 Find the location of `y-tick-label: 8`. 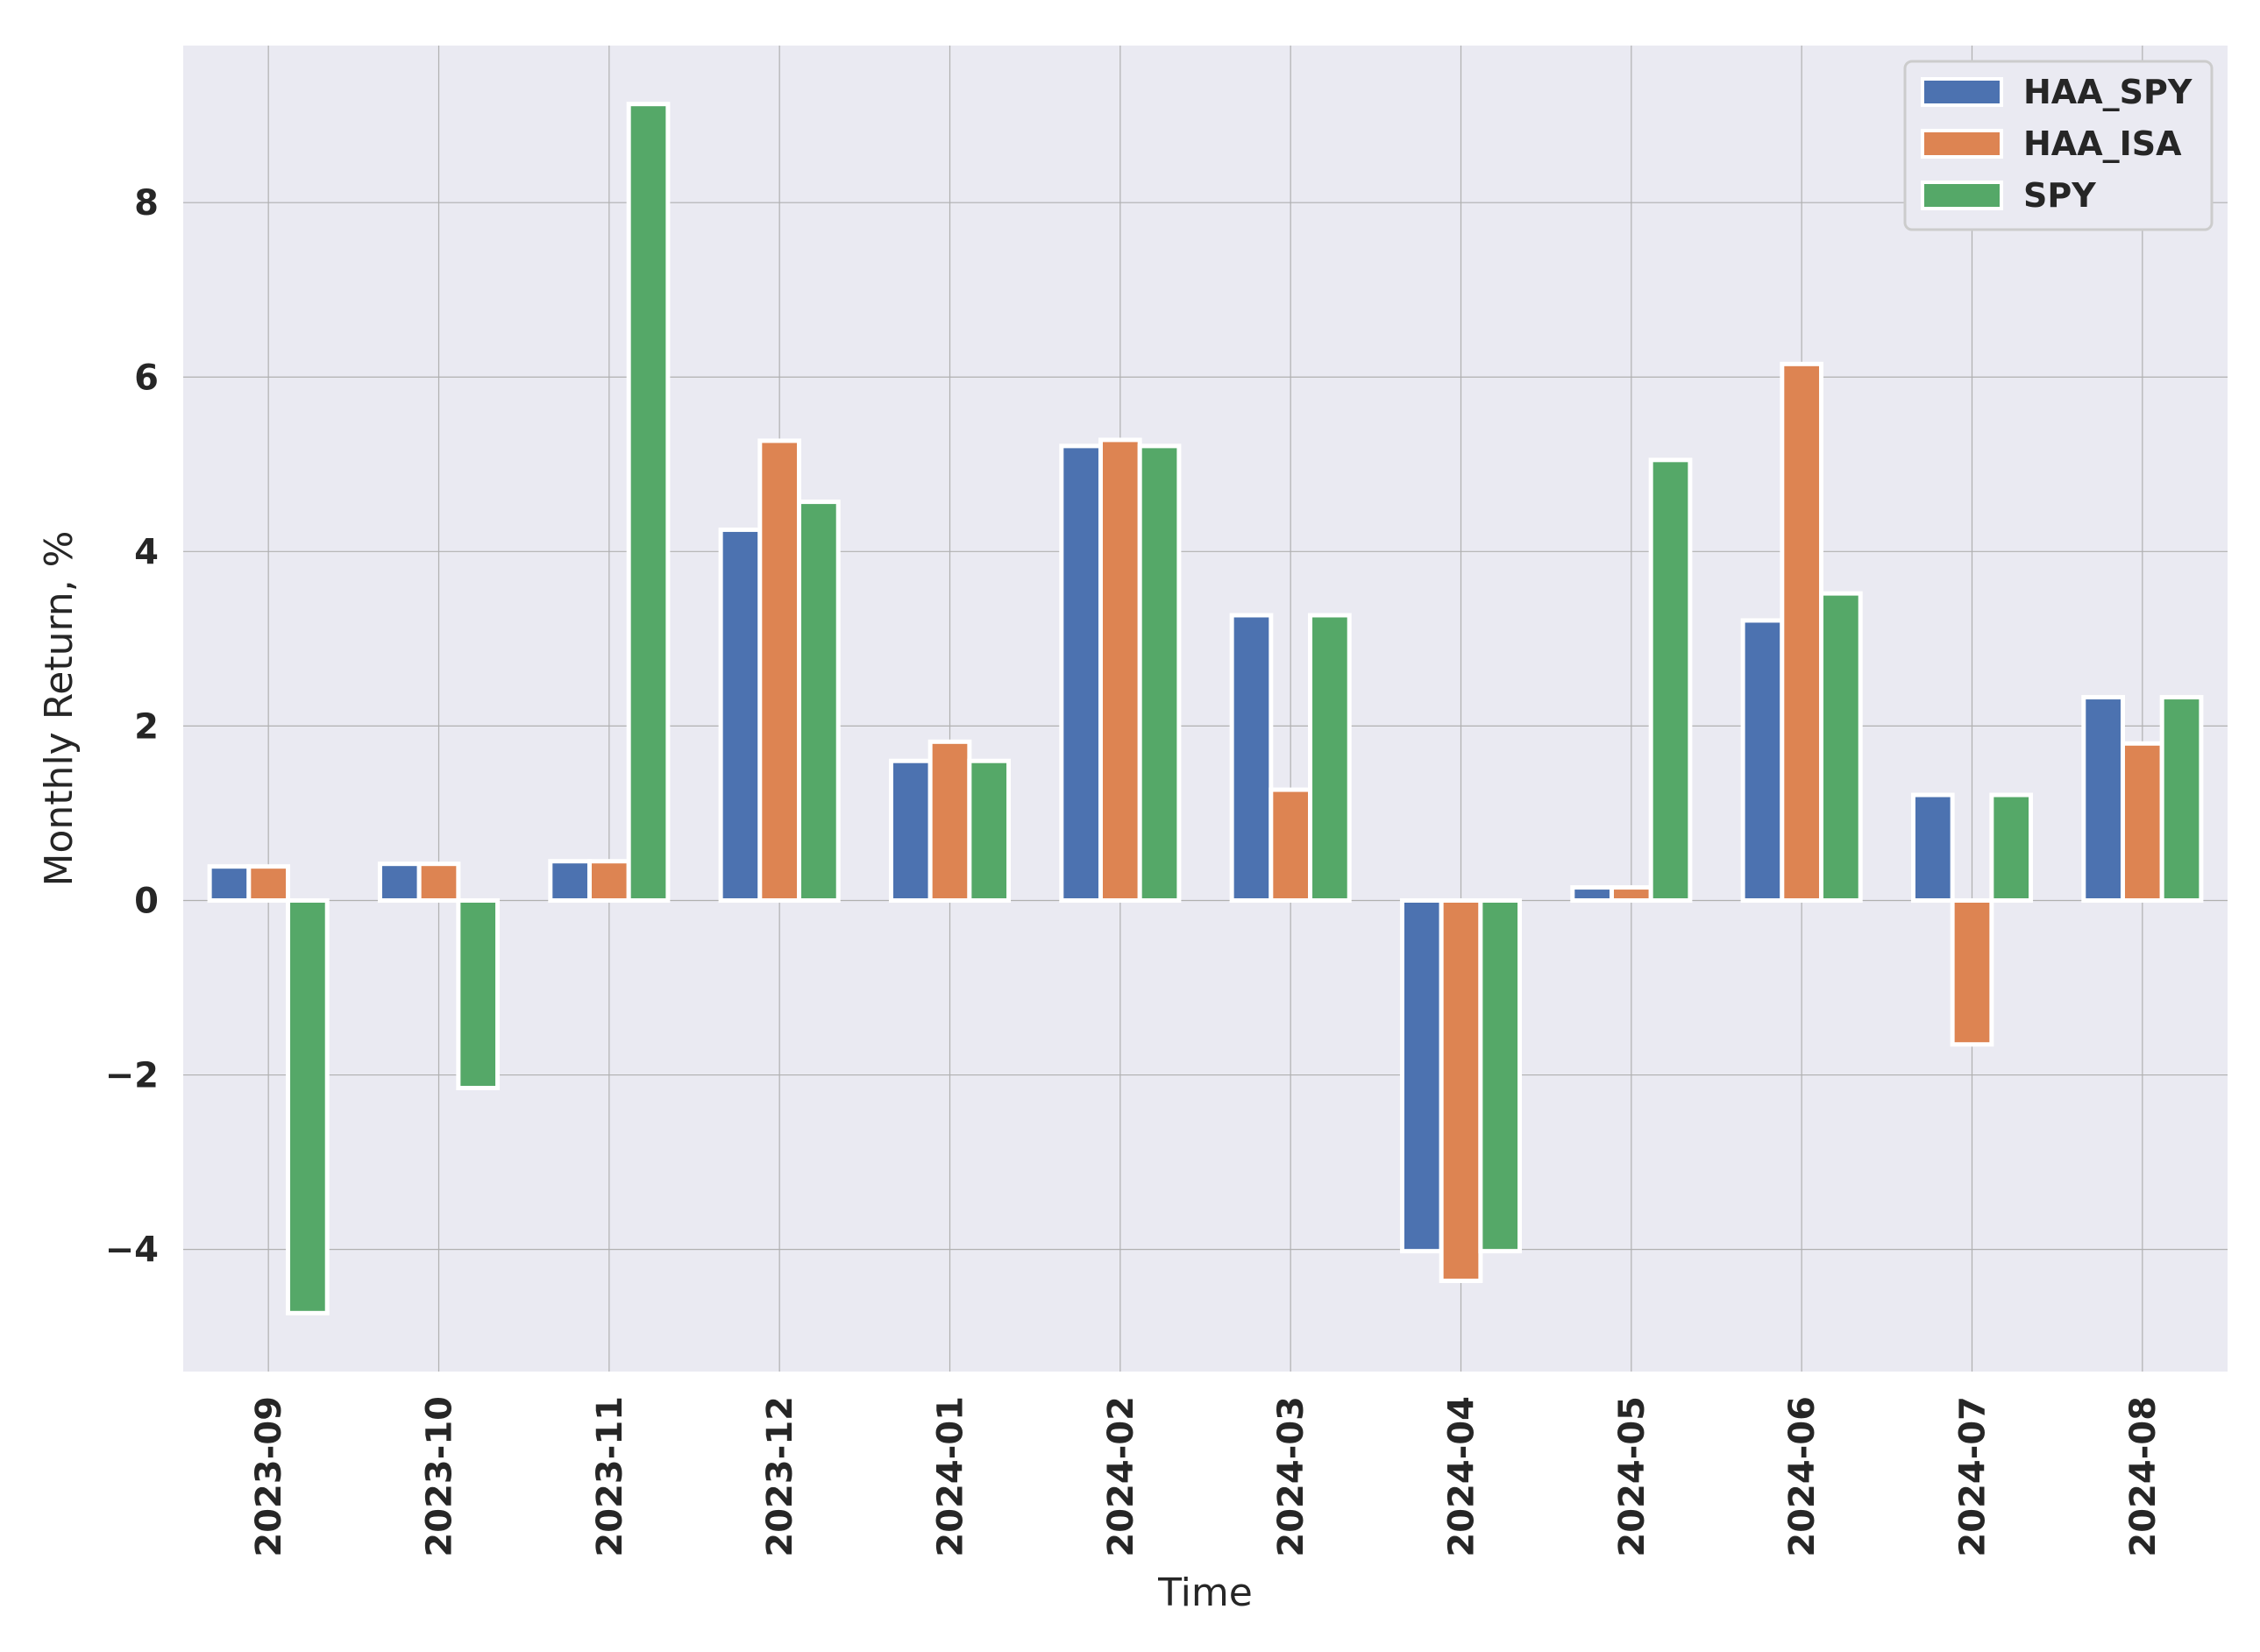

y-tick-label: 8 is located at coordinates (146, 203).